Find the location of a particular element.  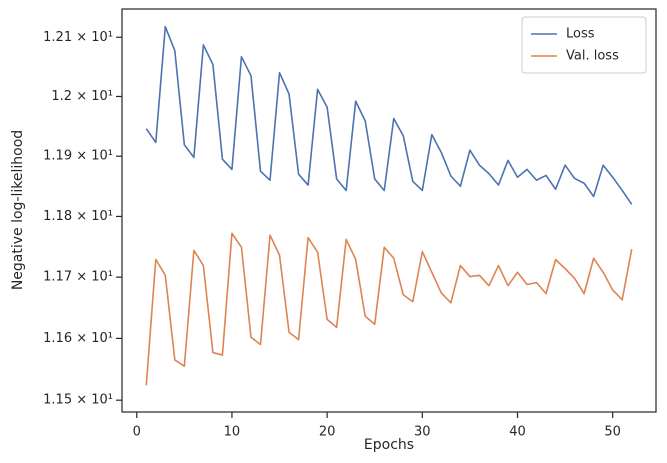

y-tick-label: 1.15 × 10¹ is located at coordinates (78, 400).